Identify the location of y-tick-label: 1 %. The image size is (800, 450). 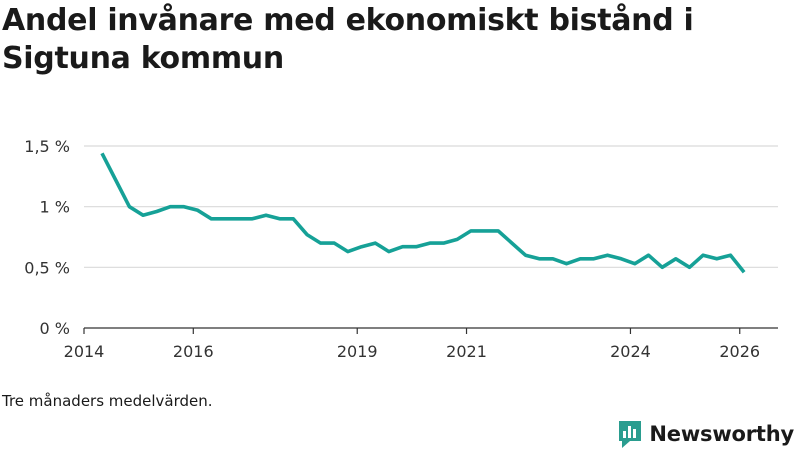
(55, 207).